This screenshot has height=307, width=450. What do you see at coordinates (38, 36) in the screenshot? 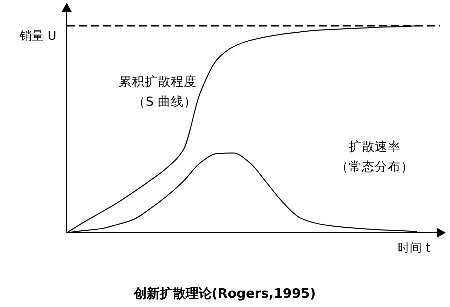
I see `y-axis-title: 销量 U` at bounding box center [38, 36].